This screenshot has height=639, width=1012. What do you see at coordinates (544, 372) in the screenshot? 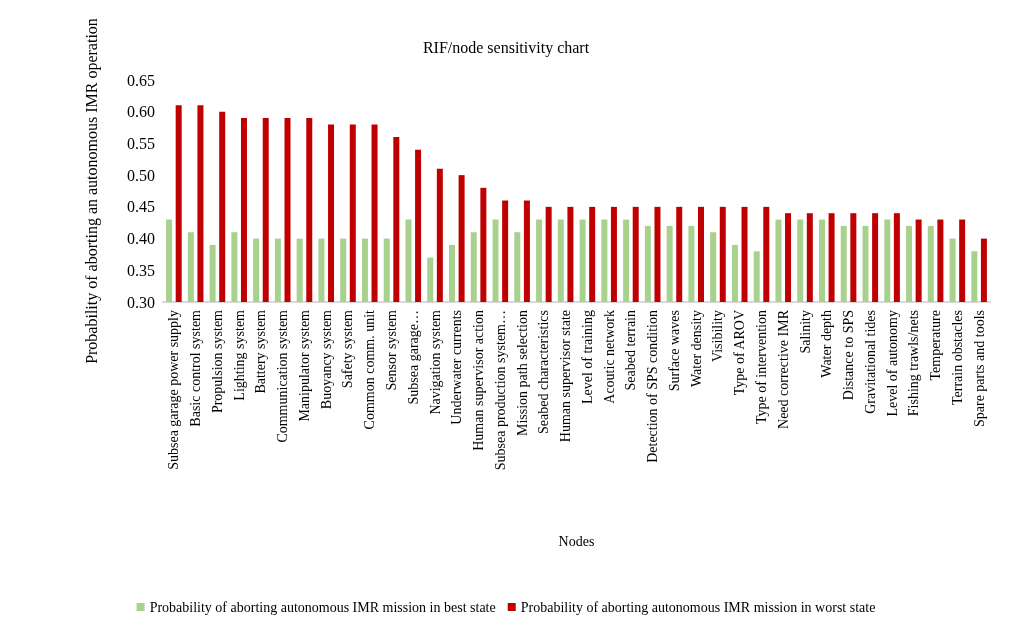
I see `x-tick-label: Seabed characteristics` at bounding box center [544, 372].